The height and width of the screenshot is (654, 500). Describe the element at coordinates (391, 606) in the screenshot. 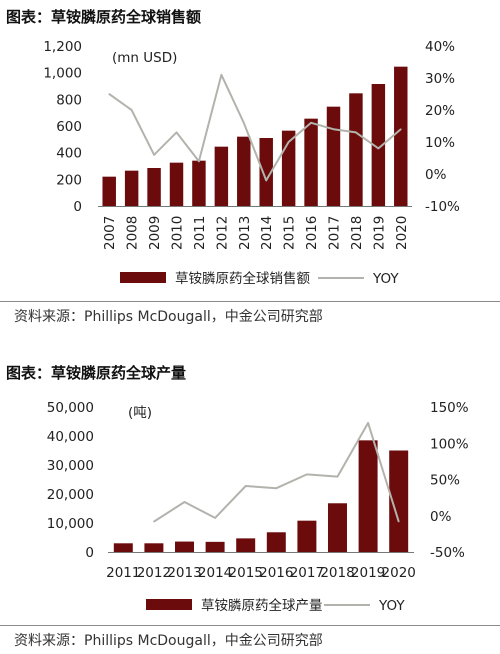

I see `legend-line-label: YOY` at that location.